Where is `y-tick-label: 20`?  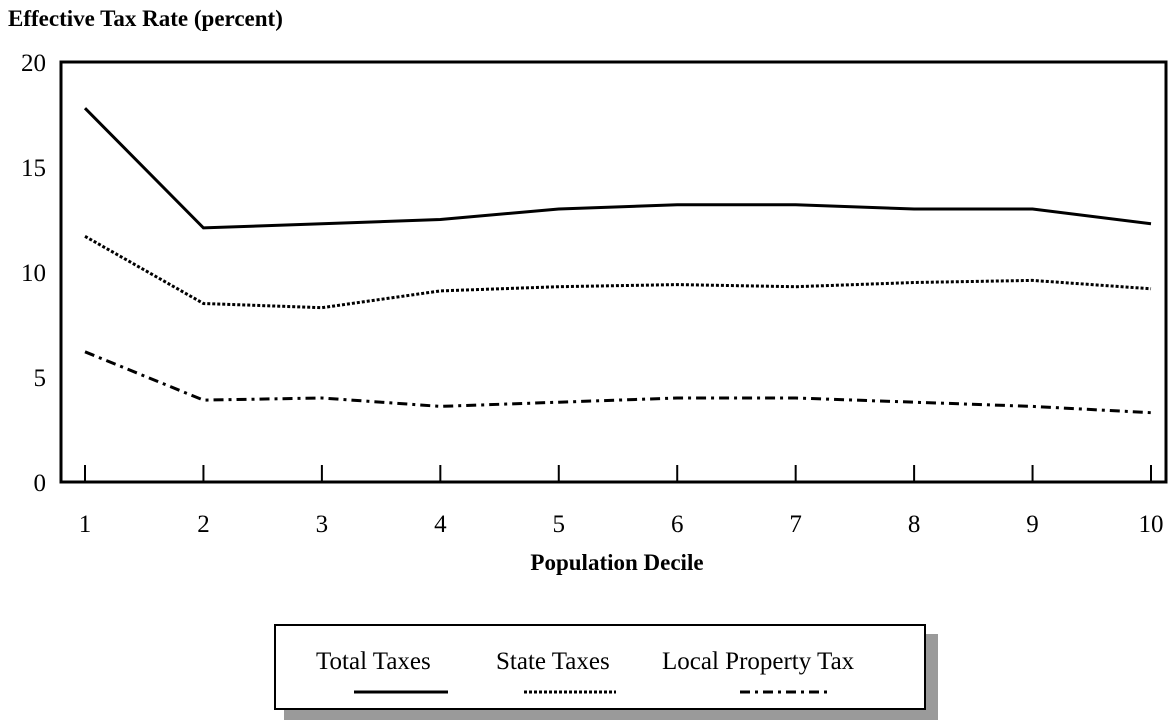 y-tick-label: 20 is located at coordinates (33, 63).